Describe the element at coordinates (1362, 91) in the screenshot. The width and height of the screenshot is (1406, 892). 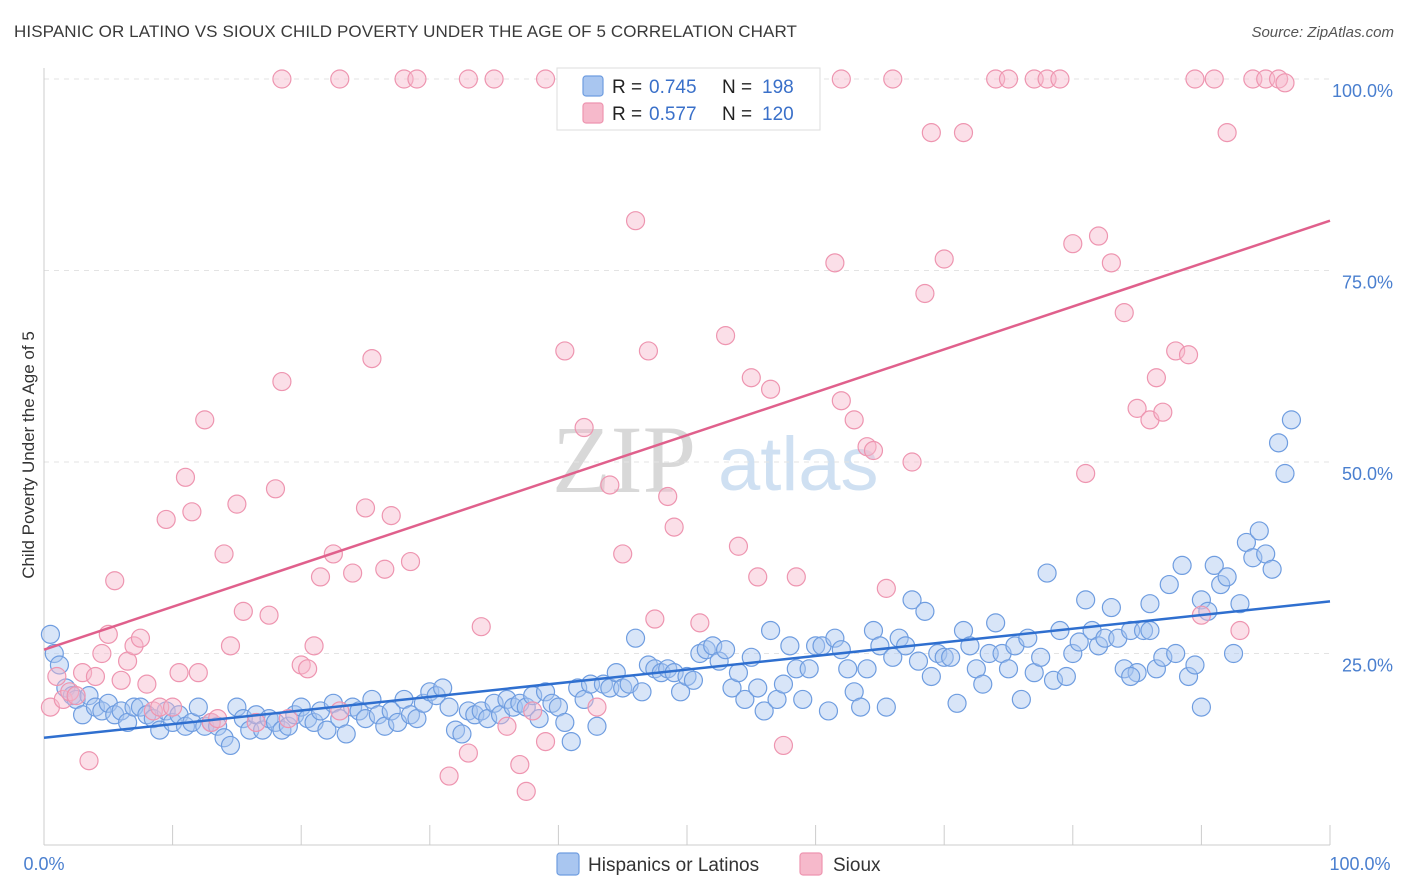
I see `y-tick-label-100: 100.0%` at that location.